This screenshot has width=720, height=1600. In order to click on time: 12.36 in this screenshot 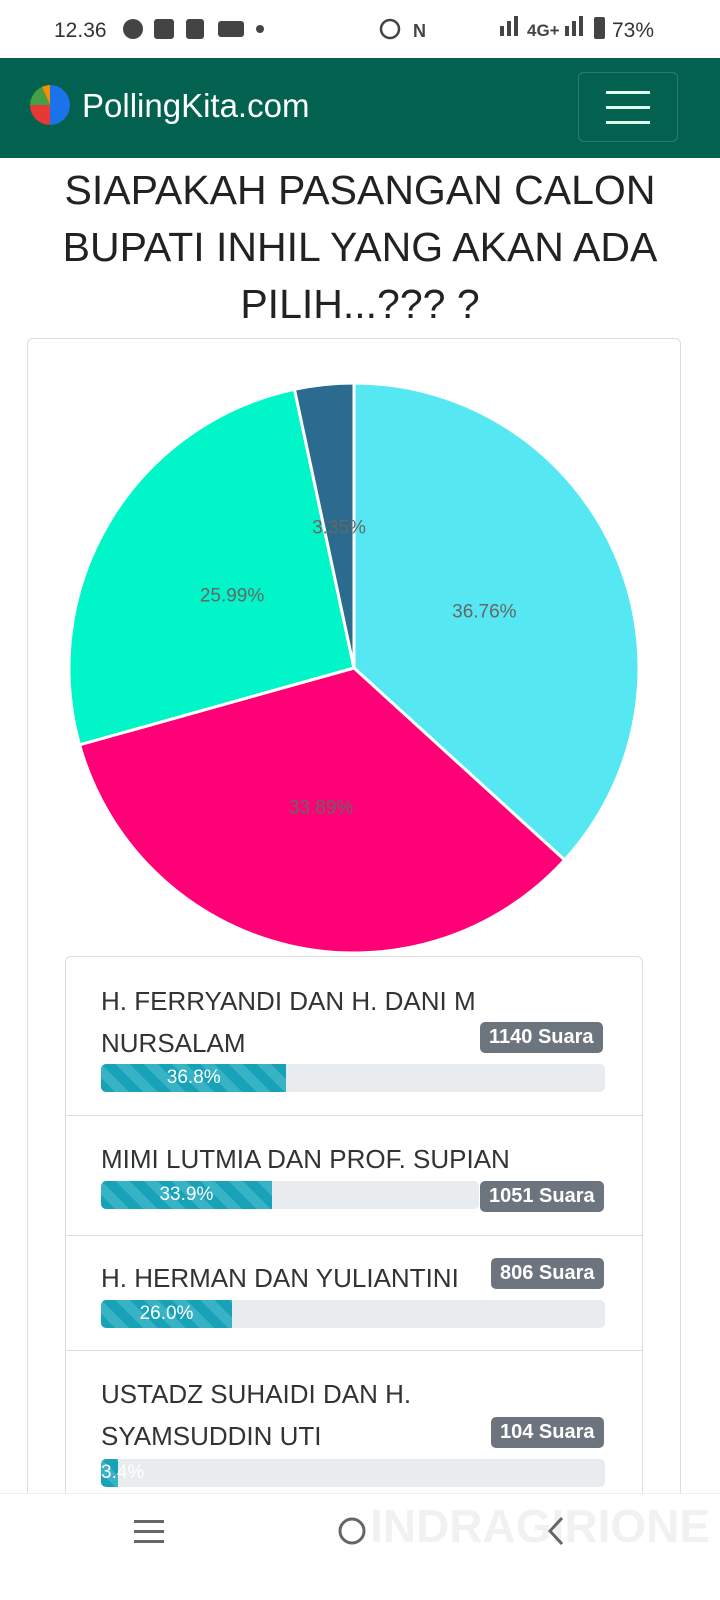, I will do `click(80, 30)`.